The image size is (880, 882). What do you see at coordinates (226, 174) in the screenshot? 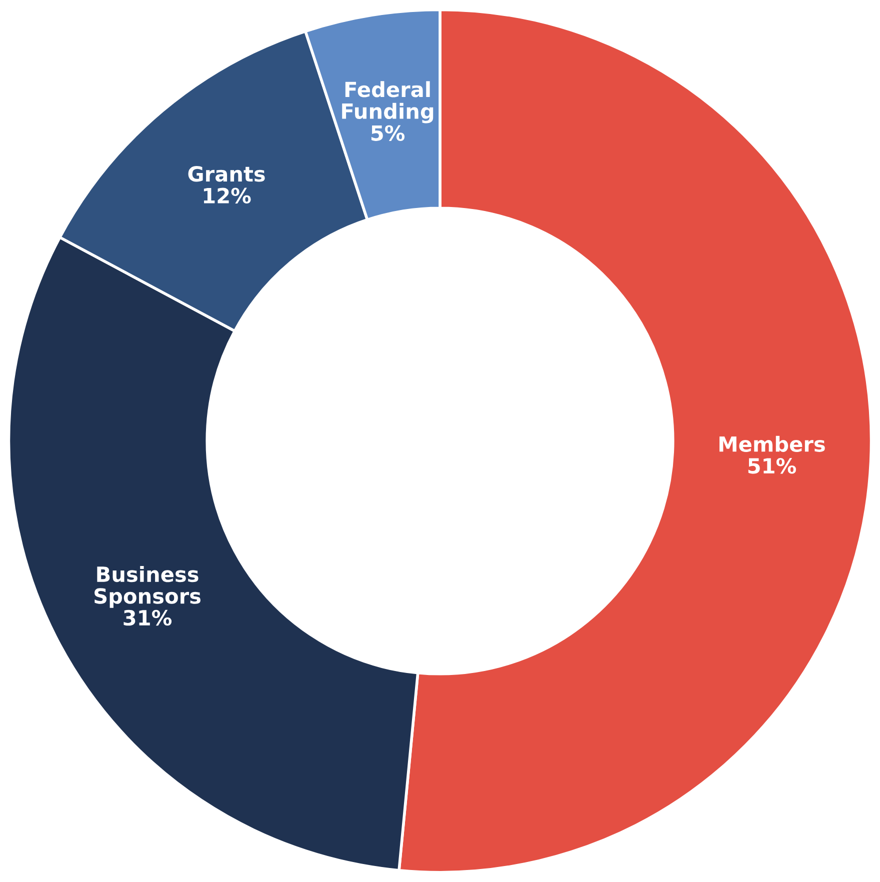
I see `slice-label: Grants` at bounding box center [226, 174].